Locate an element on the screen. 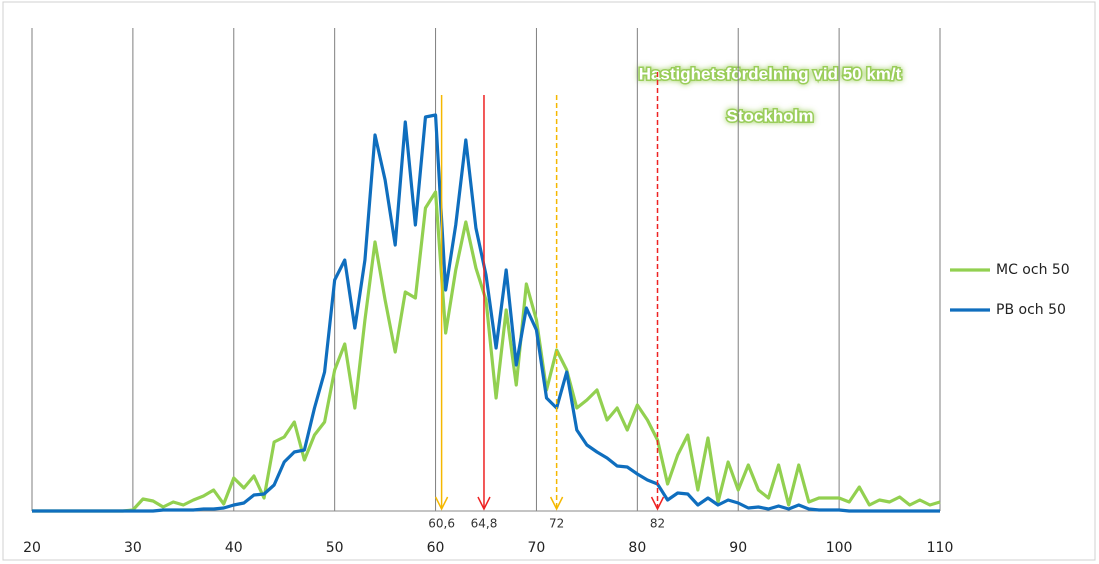 The width and height of the screenshot is (1099, 564). x-tick-label: 80 is located at coordinates (637, 548).